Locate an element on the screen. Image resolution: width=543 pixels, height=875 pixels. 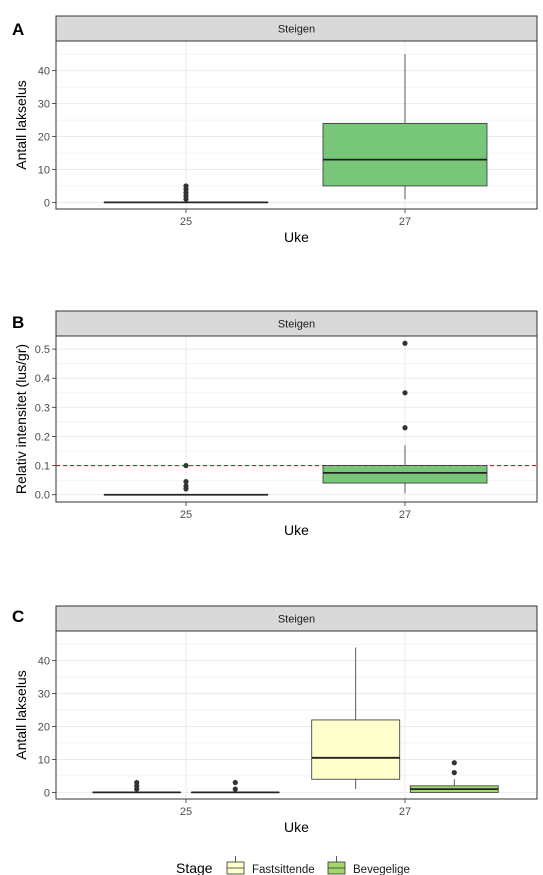
box-27-fastsittende is located at coordinates (356, 718).